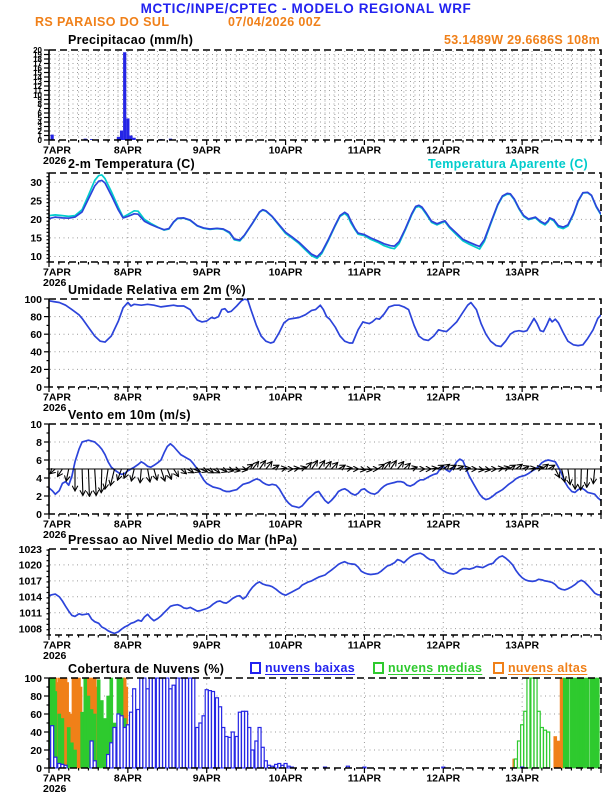 Image resolution: width=612 pixels, height=792 pixels. What do you see at coordinates (40, 131) in the screenshot?
I see `ytick-label-precipitation: 2` at bounding box center [40, 131].